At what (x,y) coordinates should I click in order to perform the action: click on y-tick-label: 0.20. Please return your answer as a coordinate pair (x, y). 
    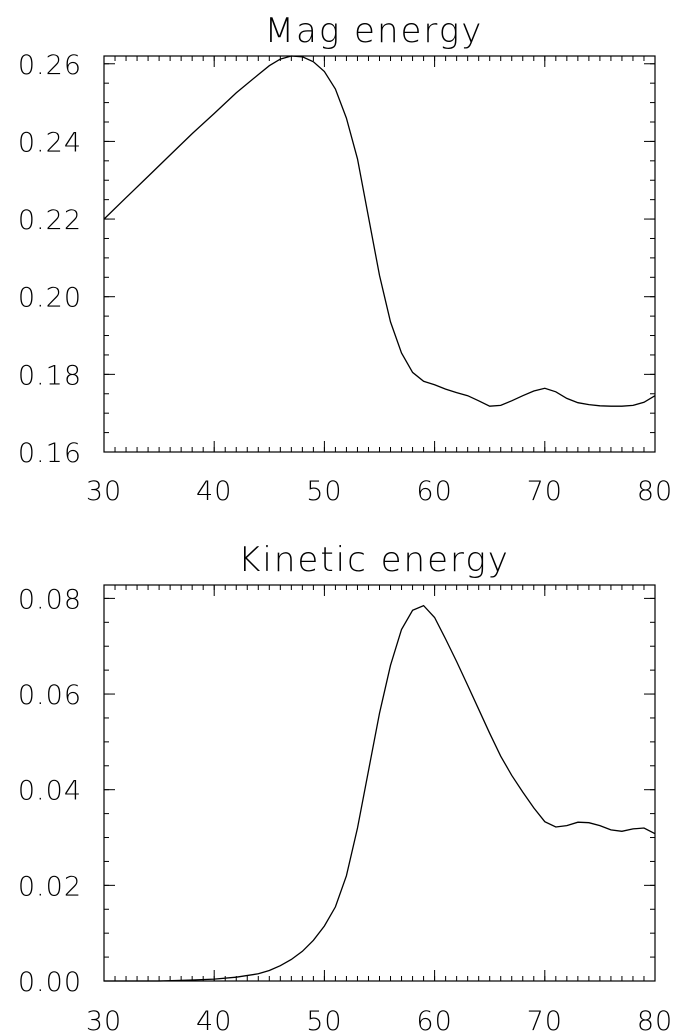
    Looking at the image, I should click on (50, 298).